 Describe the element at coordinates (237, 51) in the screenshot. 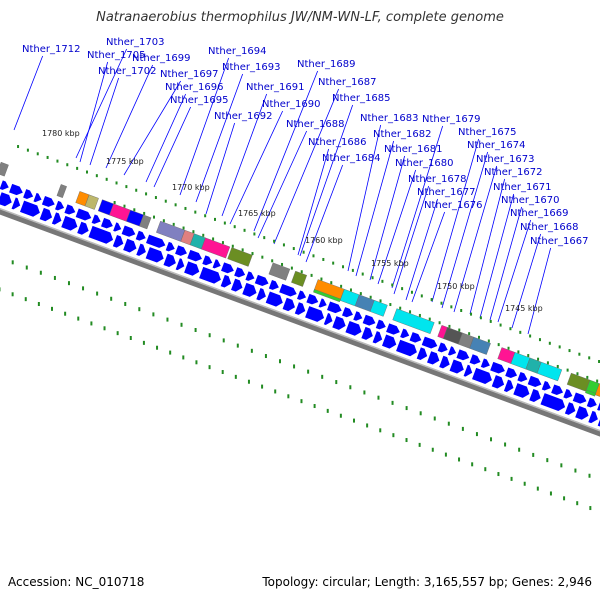

I see `gene-label: Nther_1694` at that location.